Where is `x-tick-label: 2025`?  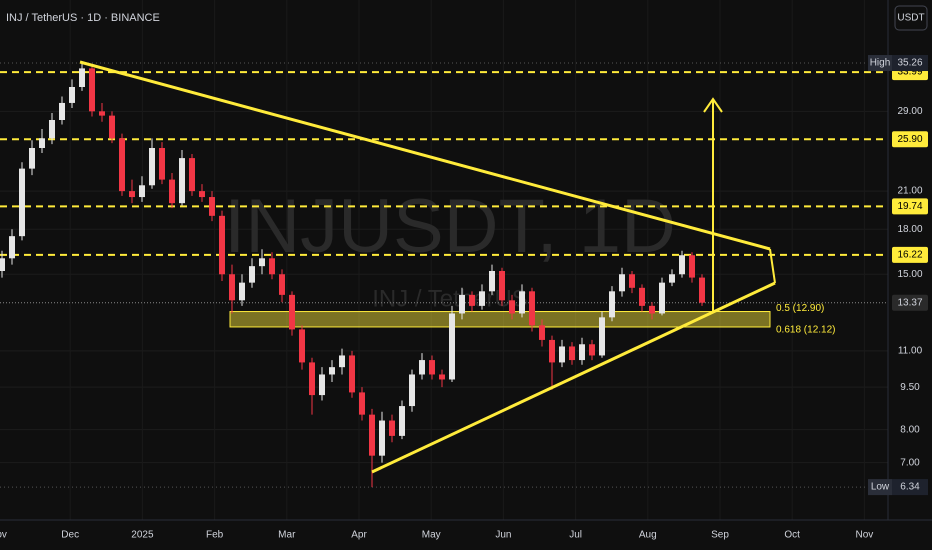 x-tick-label: 2025 is located at coordinates (142, 535).